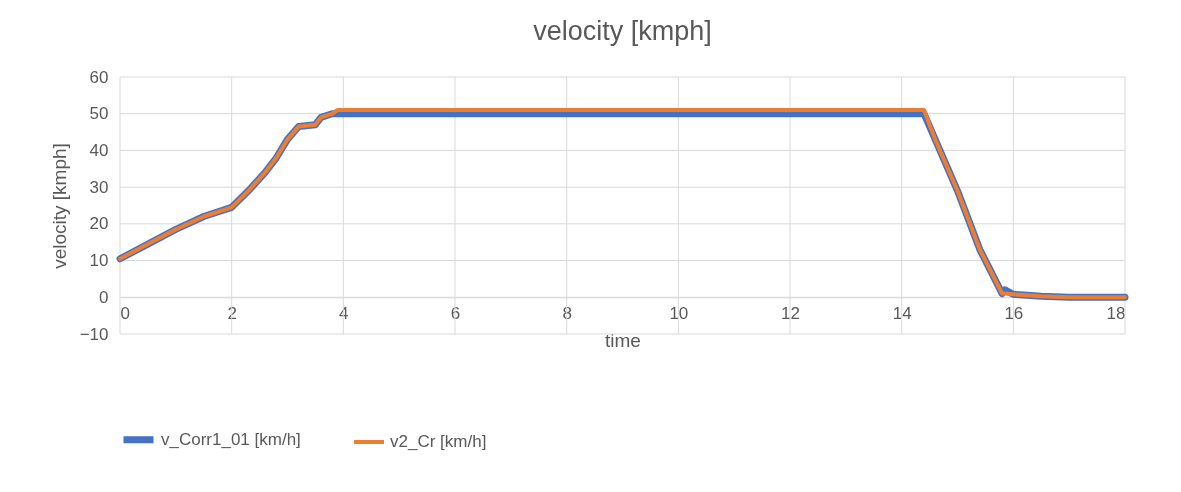  I want to click on x-tick-label: 0, so click(125, 313).